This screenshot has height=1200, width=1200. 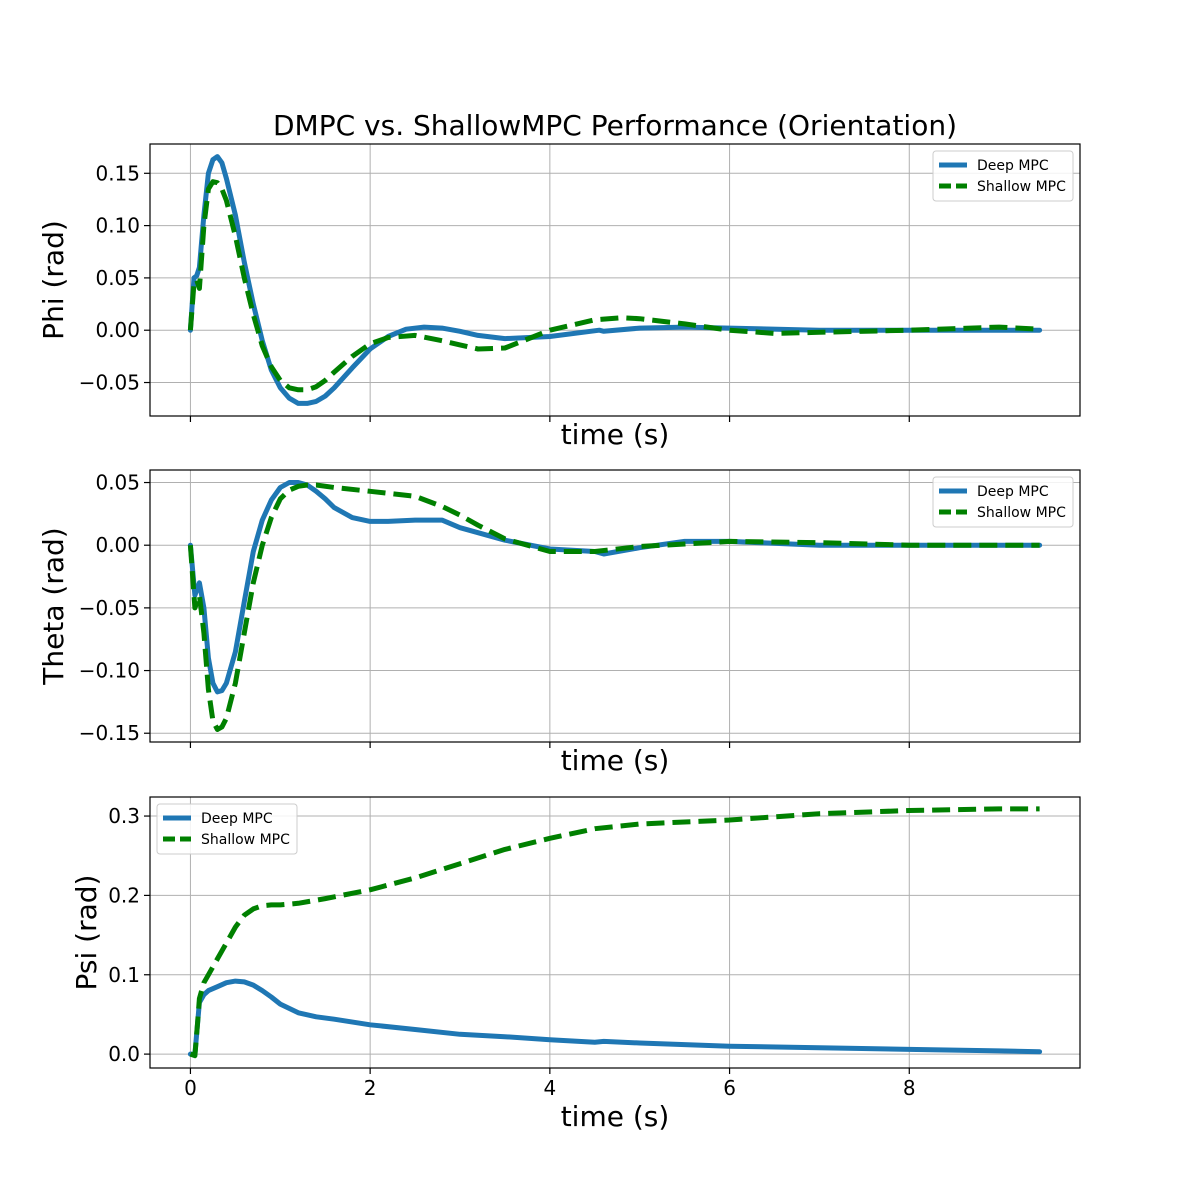 I want to click on x-tick-label: 6, so click(x=729, y=1088).